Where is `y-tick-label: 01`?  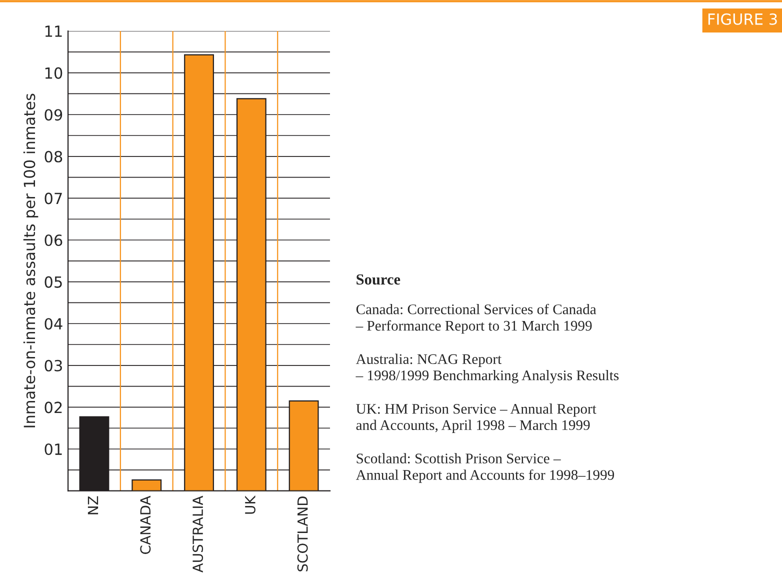
y-tick-label: 01 is located at coordinates (53, 449).